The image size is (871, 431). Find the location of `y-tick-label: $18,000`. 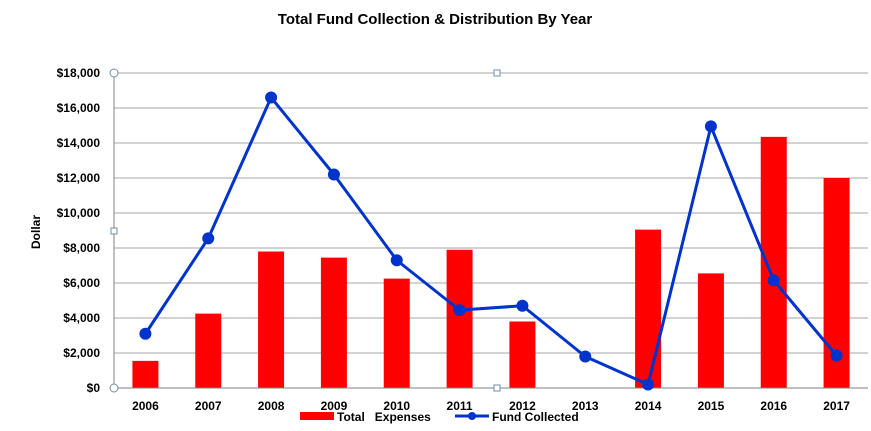

y-tick-label: $18,000 is located at coordinates (79, 73).